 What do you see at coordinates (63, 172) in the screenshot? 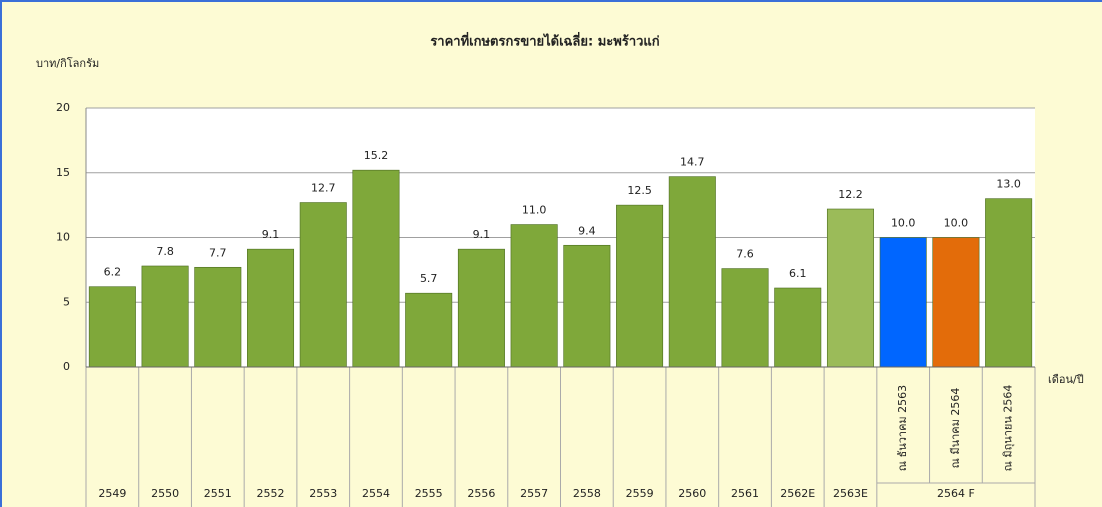
I see `y-tick-label: 15` at bounding box center [63, 172].